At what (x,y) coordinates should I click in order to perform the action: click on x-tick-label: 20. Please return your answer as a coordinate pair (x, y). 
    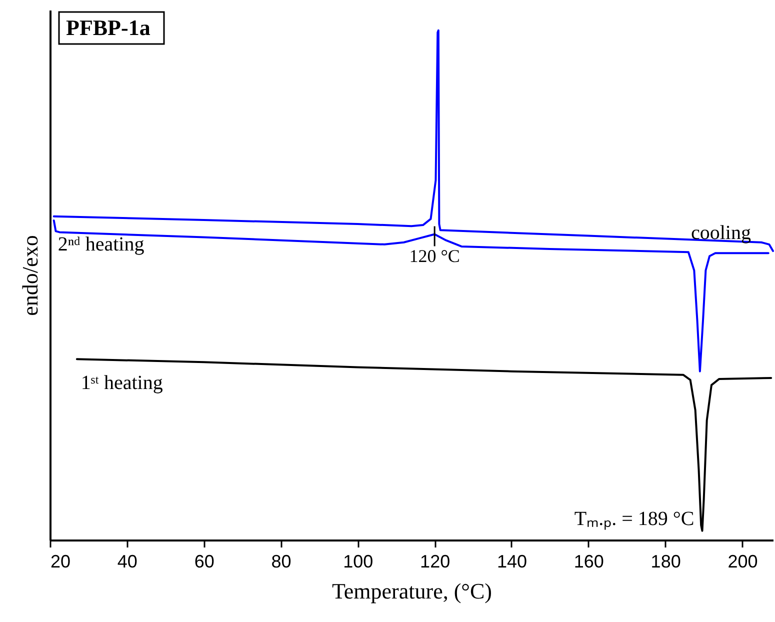
    Looking at the image, I should click on (60, 562).